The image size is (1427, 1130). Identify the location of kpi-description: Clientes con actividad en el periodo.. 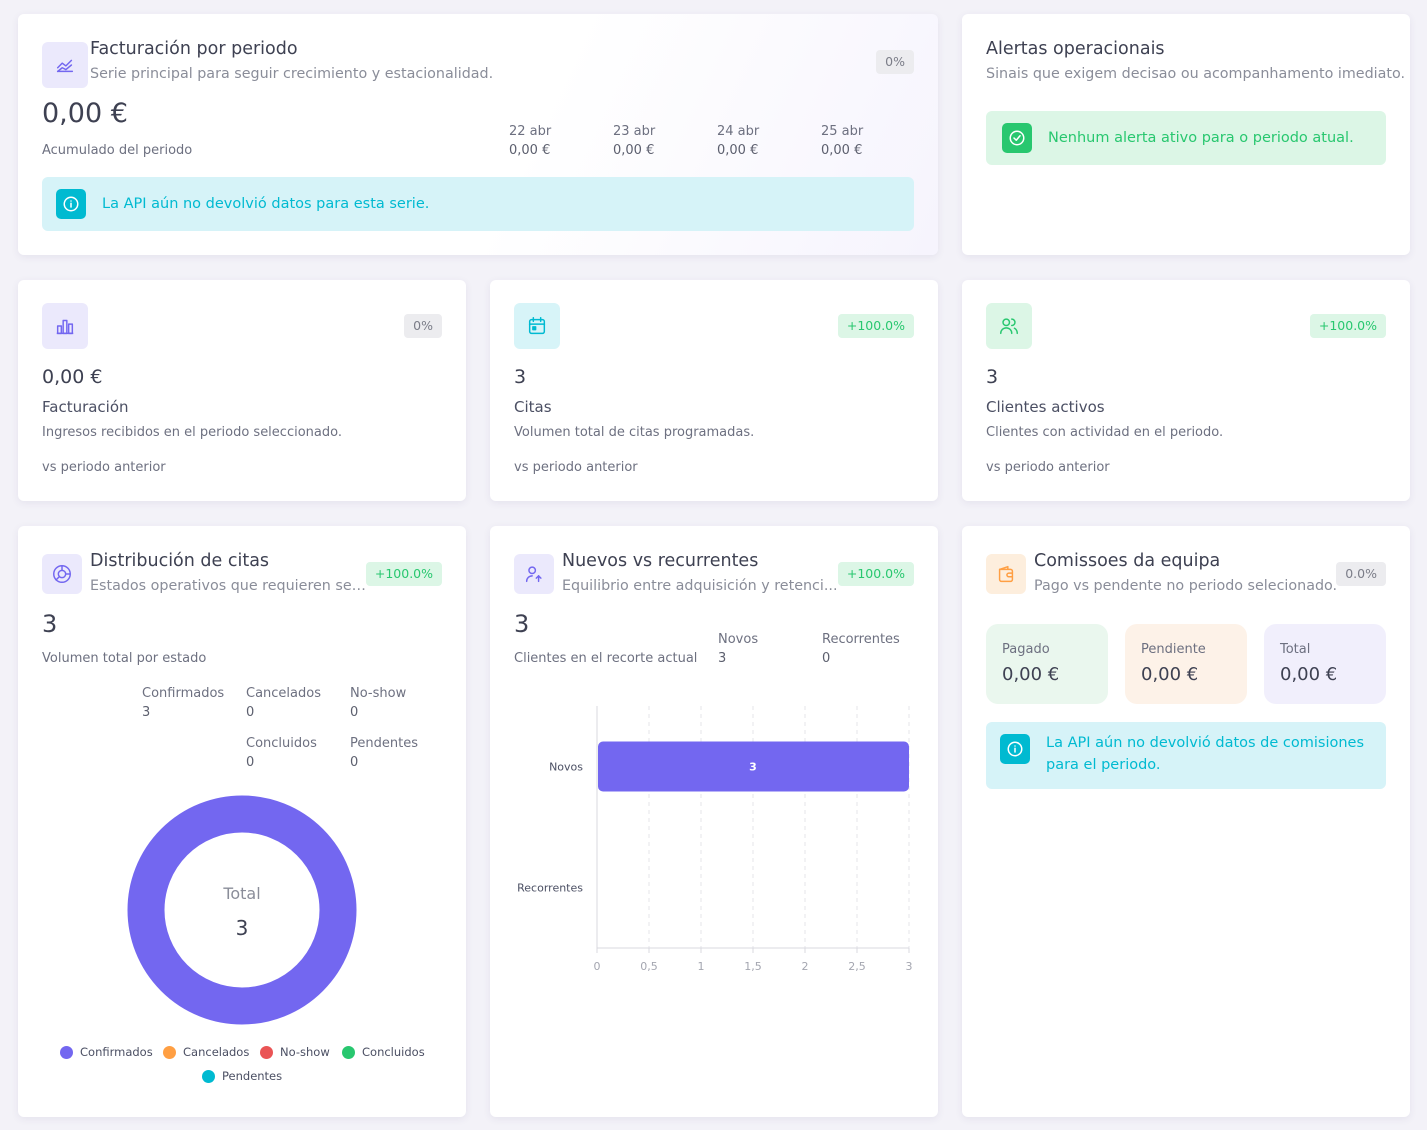
(1105, 432).